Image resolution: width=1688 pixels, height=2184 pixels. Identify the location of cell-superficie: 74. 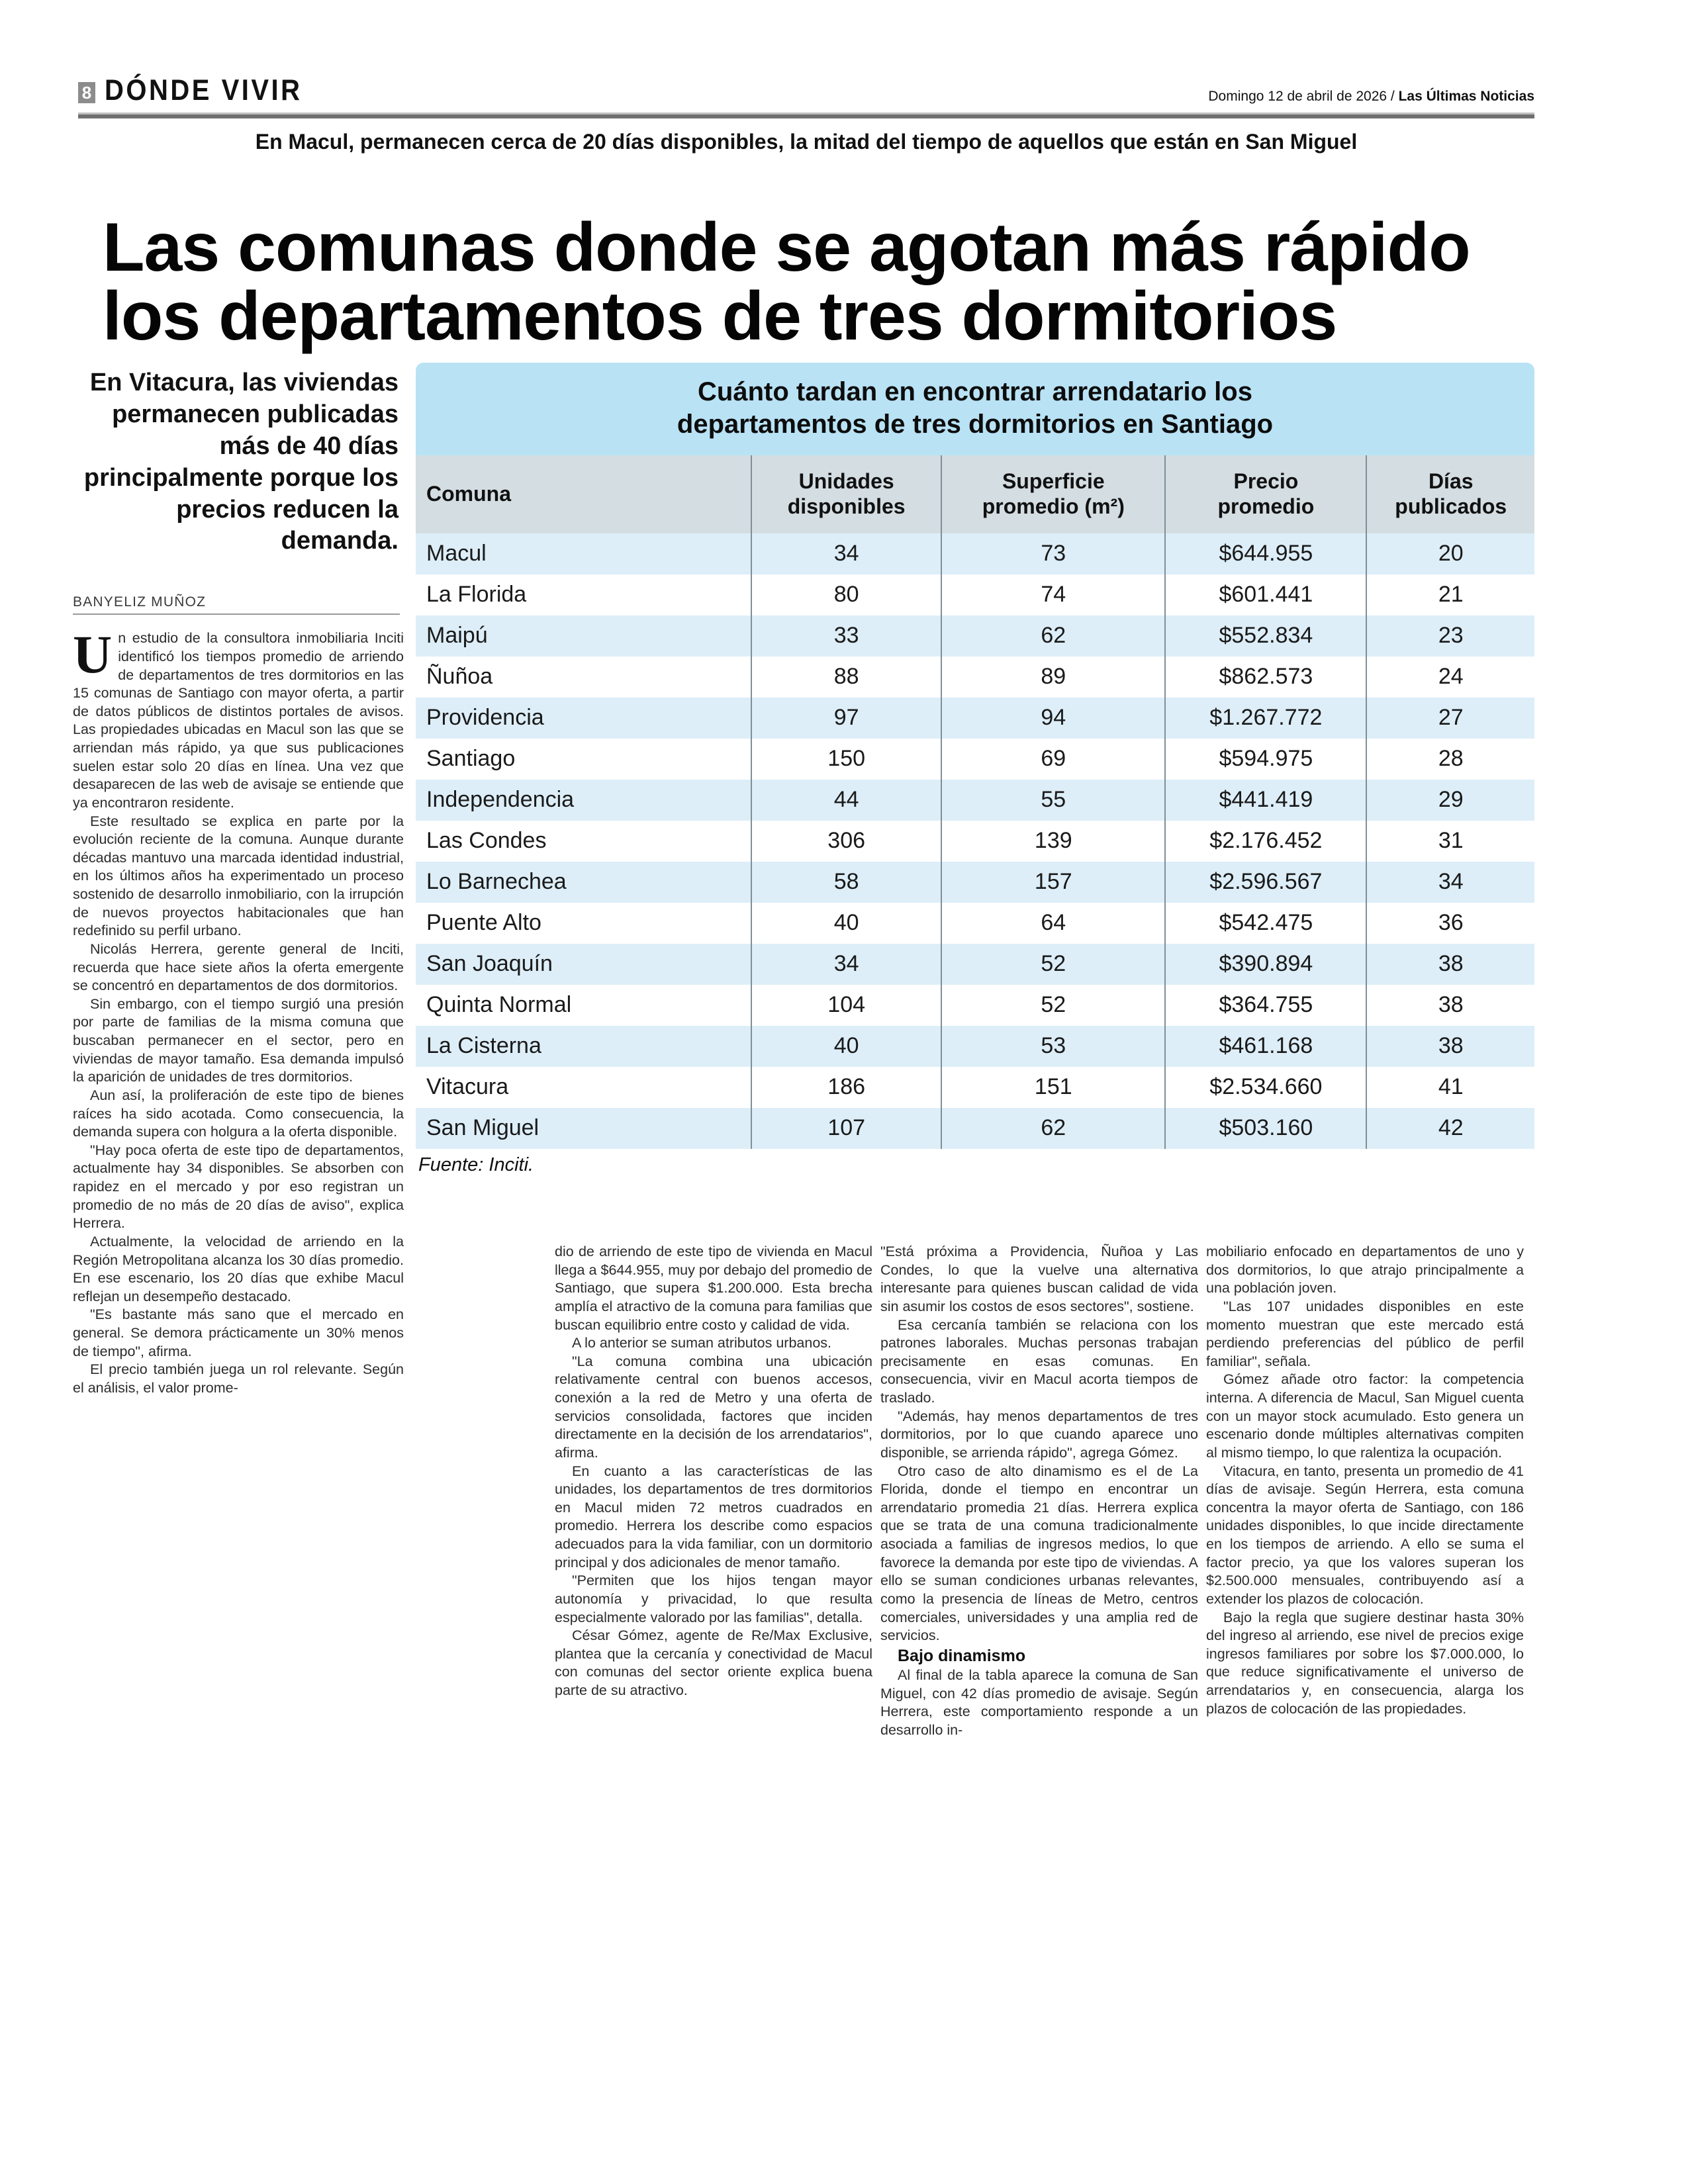
(1053, 594).